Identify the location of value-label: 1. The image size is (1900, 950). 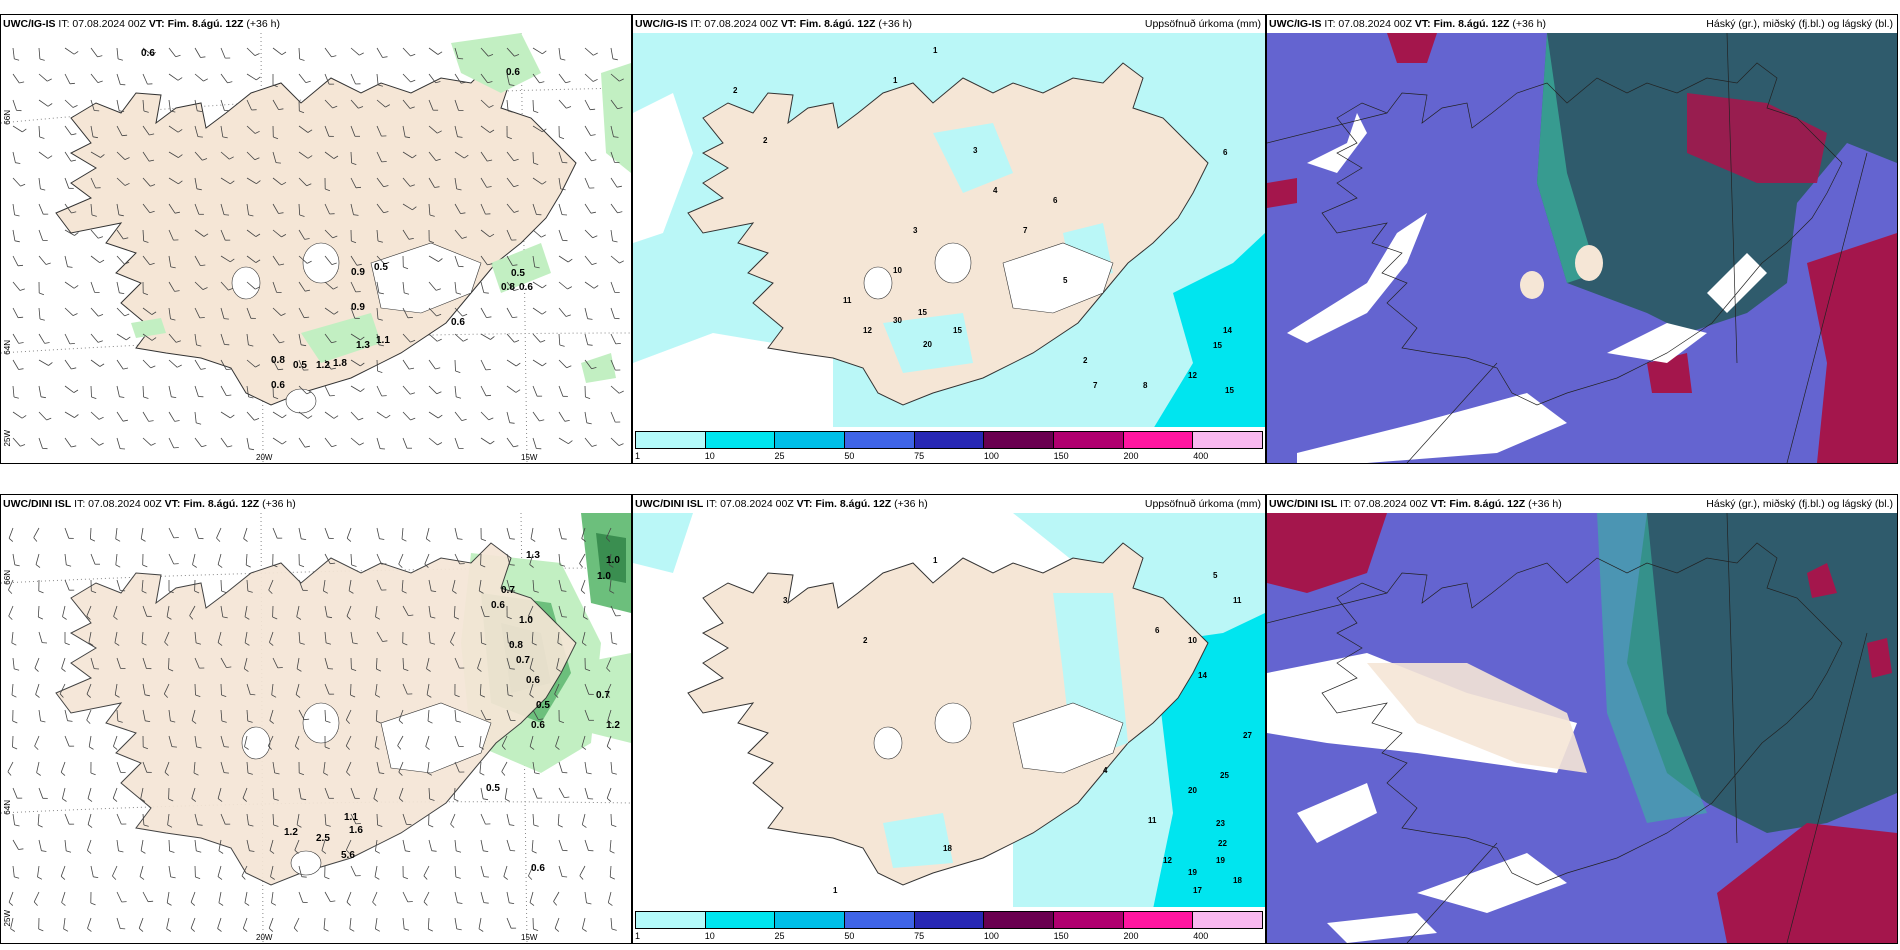
(895, 80).